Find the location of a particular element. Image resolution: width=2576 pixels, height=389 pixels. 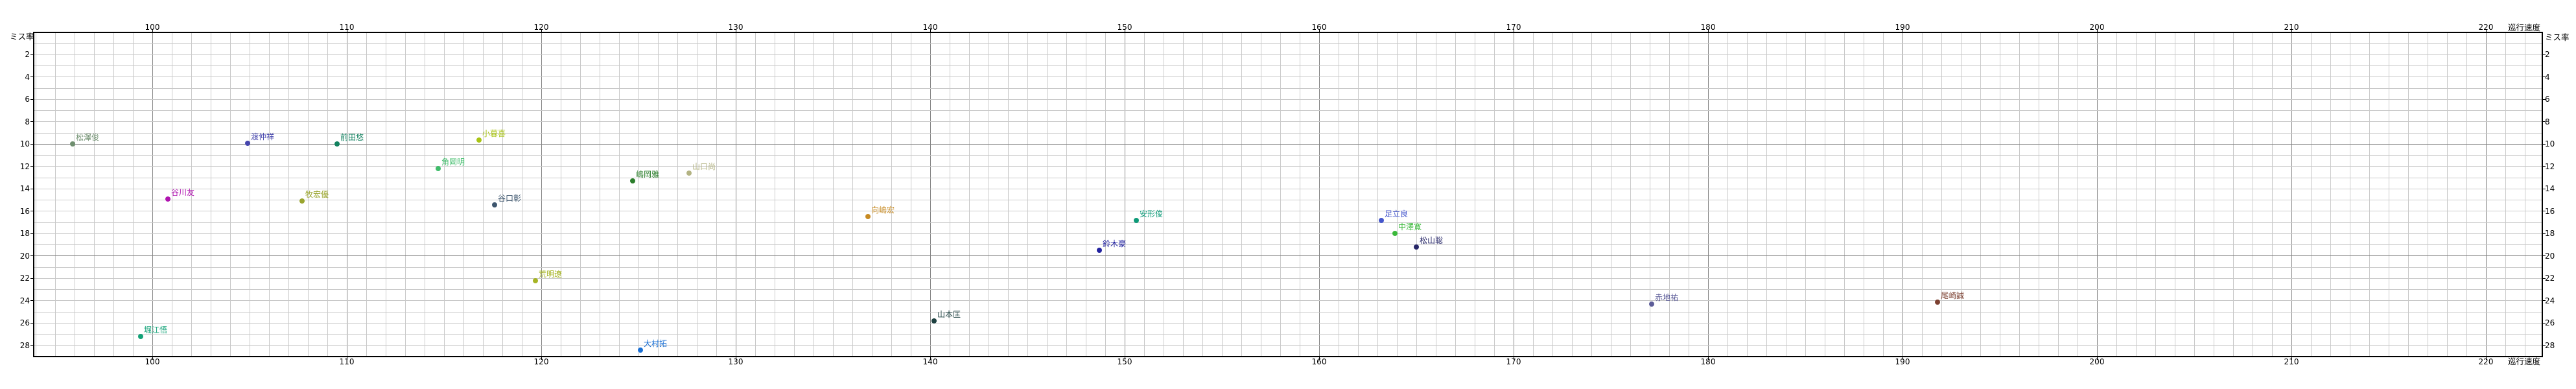

data-point-label: 尾崎誠 is located at coordinates (1953, 295).